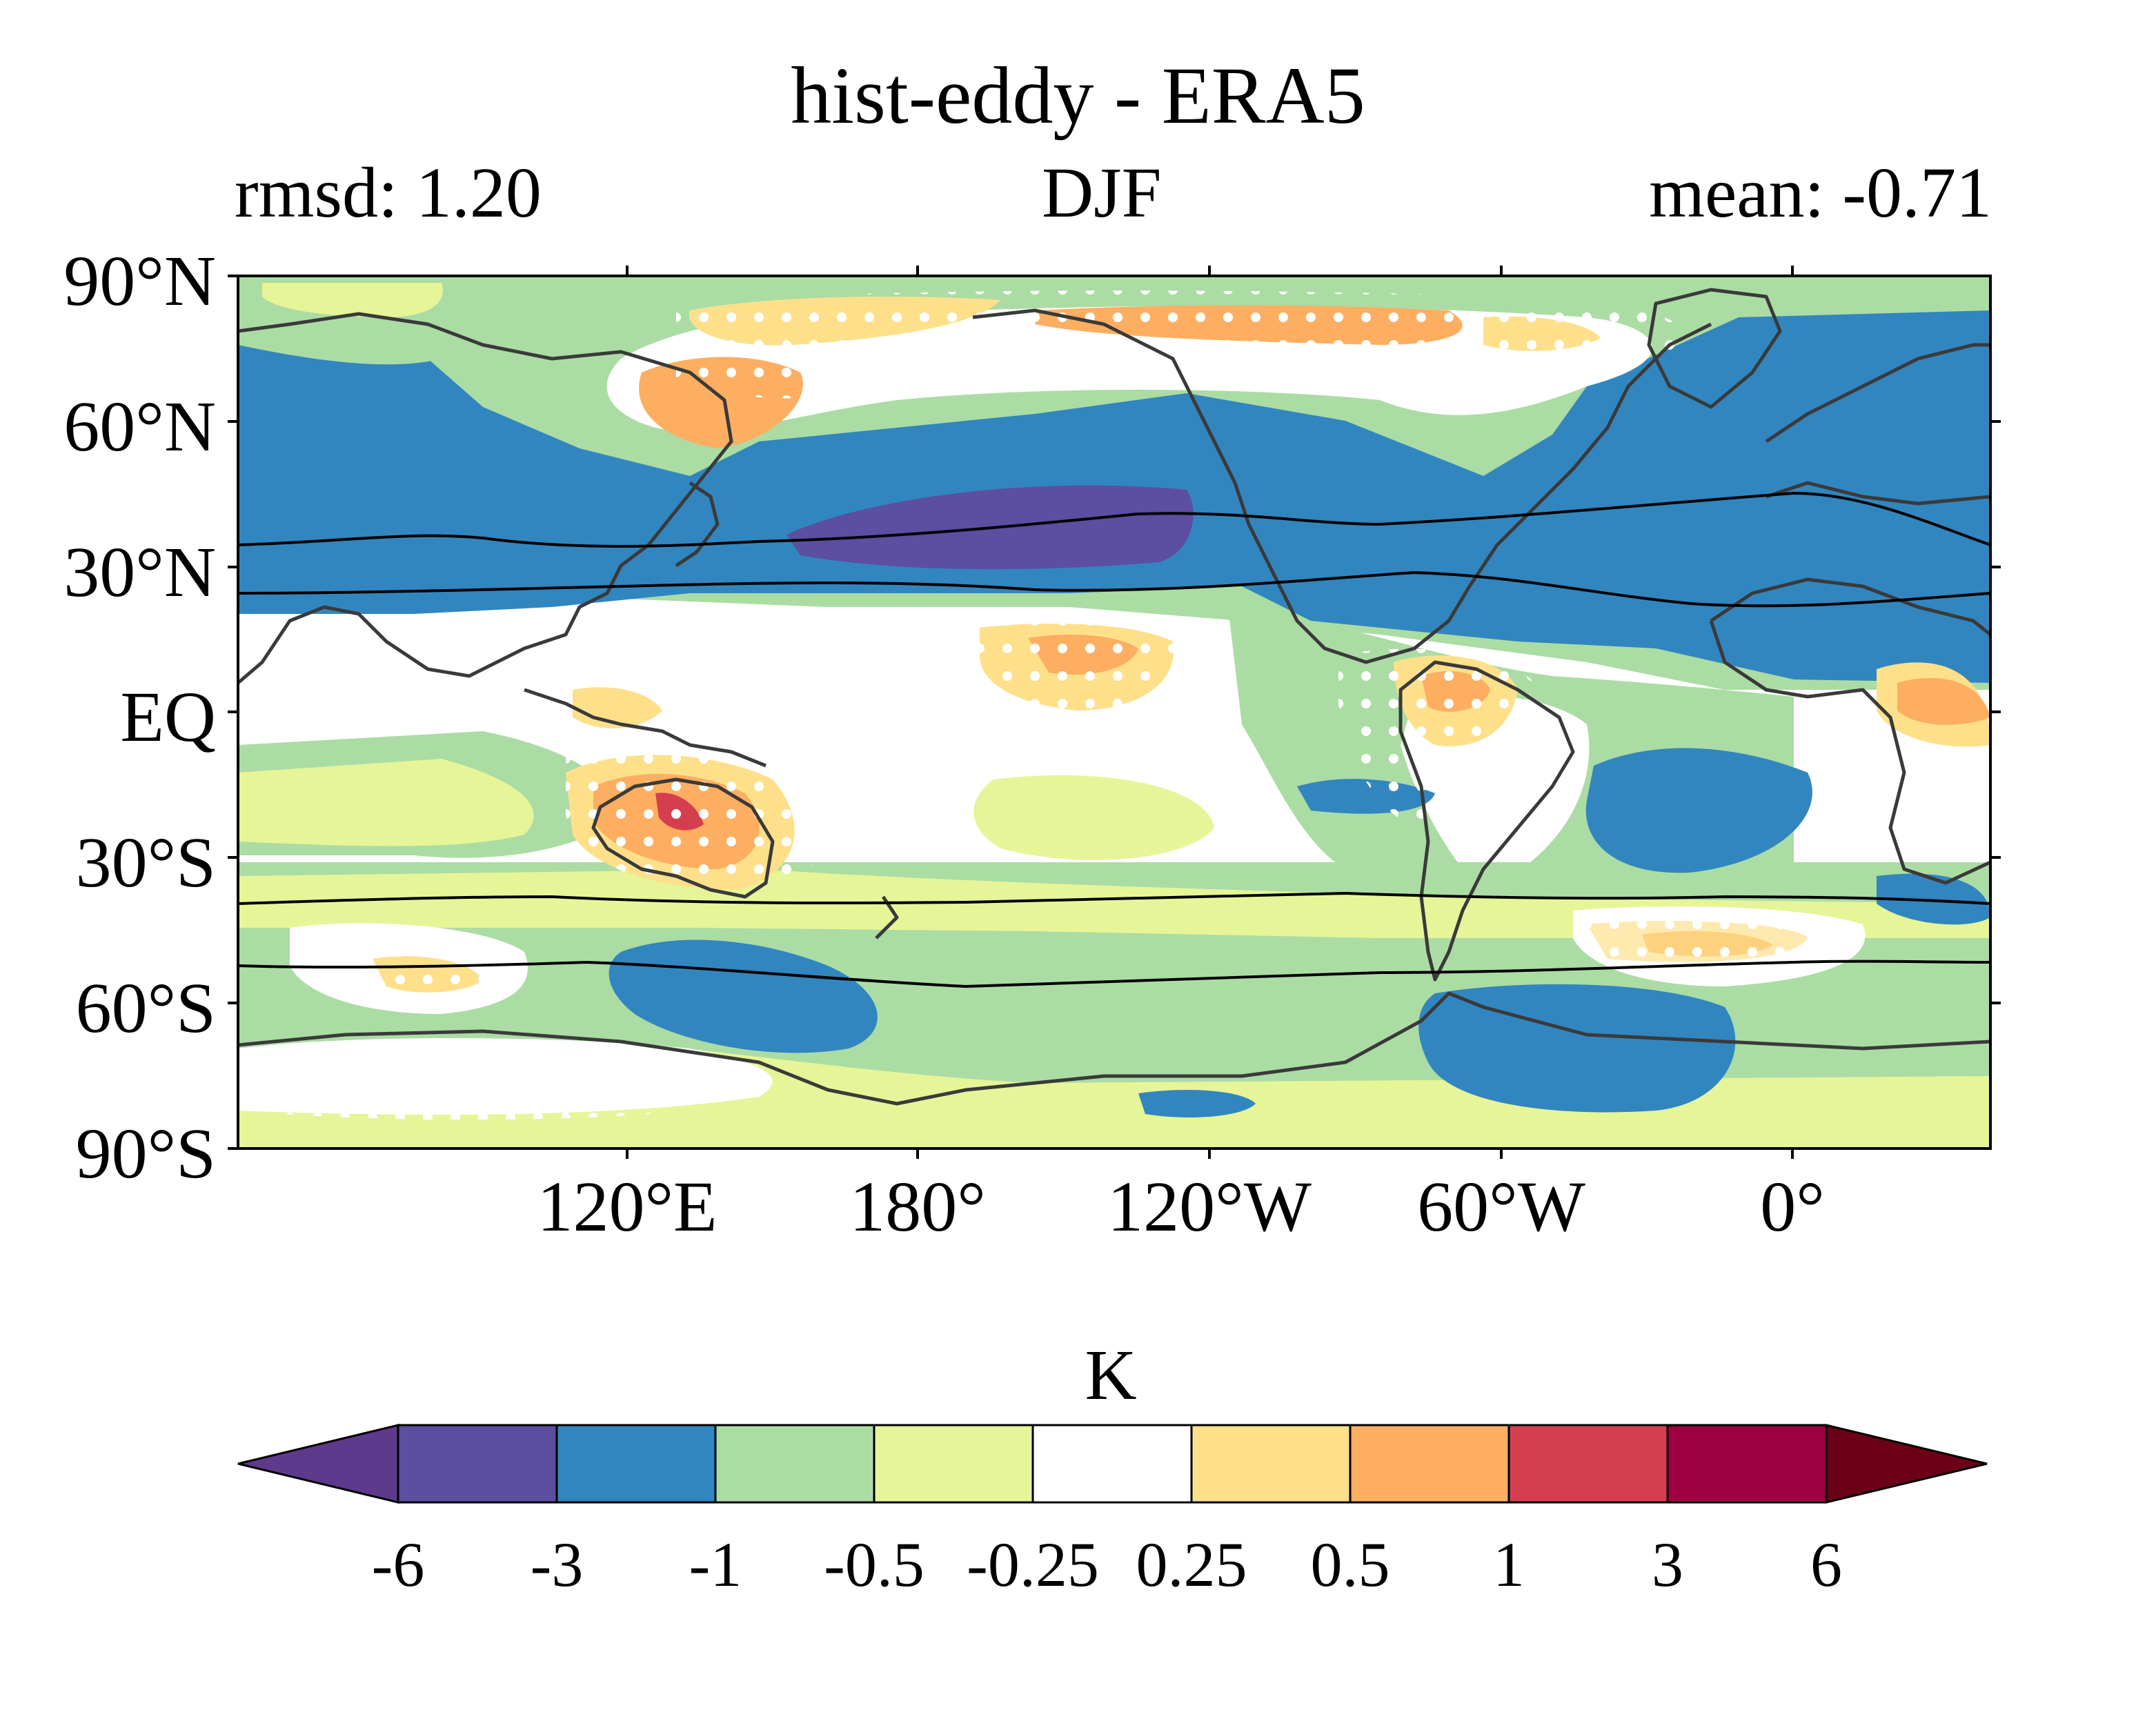 The width and height of the screenshot is (2156, 1710). I want to click on lat-label-90s: 90°S, so click(145, 1153).